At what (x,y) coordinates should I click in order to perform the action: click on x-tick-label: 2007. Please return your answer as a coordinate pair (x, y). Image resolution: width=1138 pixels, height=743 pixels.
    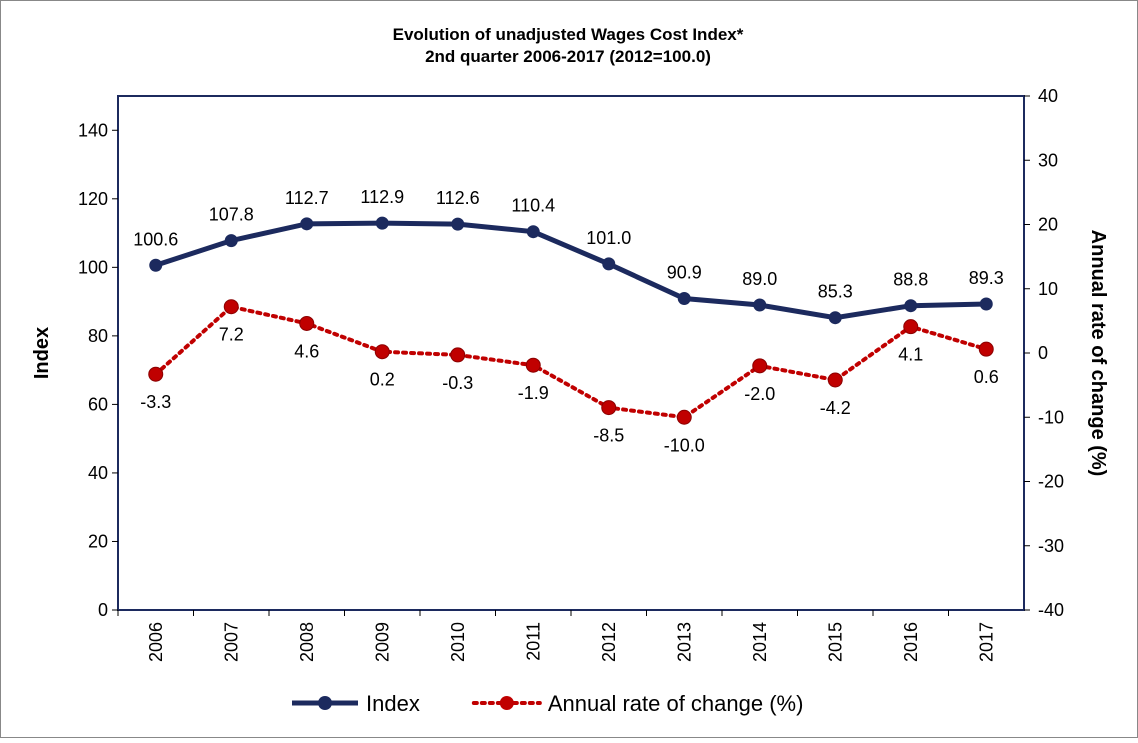
    Looking at the image, I should click on (231, 642).